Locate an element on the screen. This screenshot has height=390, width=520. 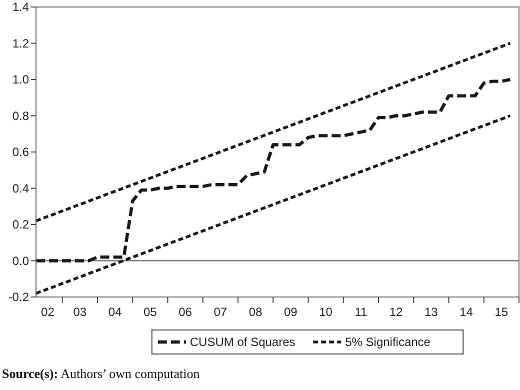
y-tick-label: 1.0 is located at coordinates (21, 79).